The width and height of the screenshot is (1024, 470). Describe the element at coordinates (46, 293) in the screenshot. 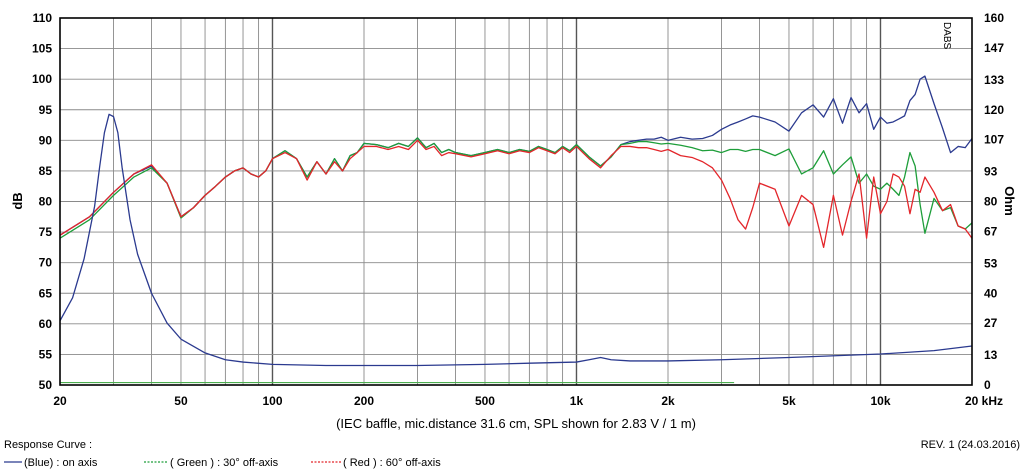

I see `y-tick-label-3: 65` at that location.